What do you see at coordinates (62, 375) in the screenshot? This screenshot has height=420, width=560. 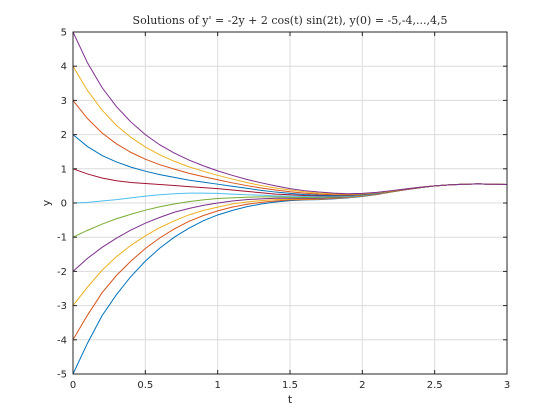 I see `y-tick-label: -5` at bounding box center [62, 375].